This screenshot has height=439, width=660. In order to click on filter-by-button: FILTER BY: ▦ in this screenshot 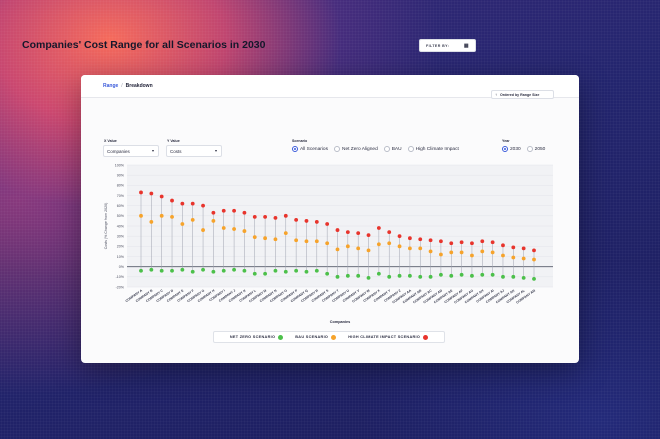, I will do `click(447, 45)`.